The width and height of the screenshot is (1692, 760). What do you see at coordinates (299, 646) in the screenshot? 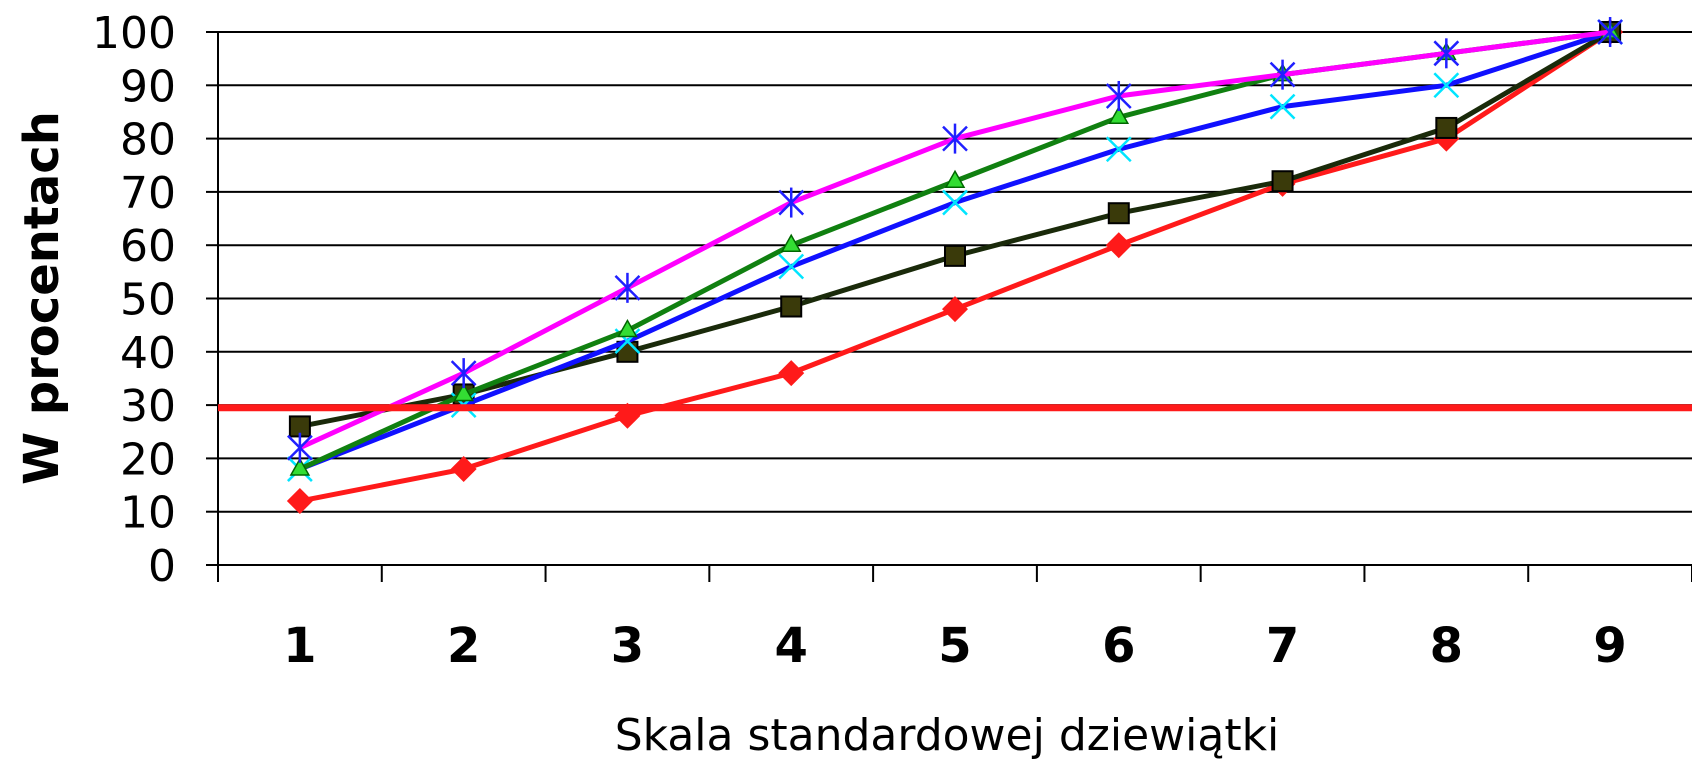
I see `x-tick-label: 1` at bounding box center [299, 646].